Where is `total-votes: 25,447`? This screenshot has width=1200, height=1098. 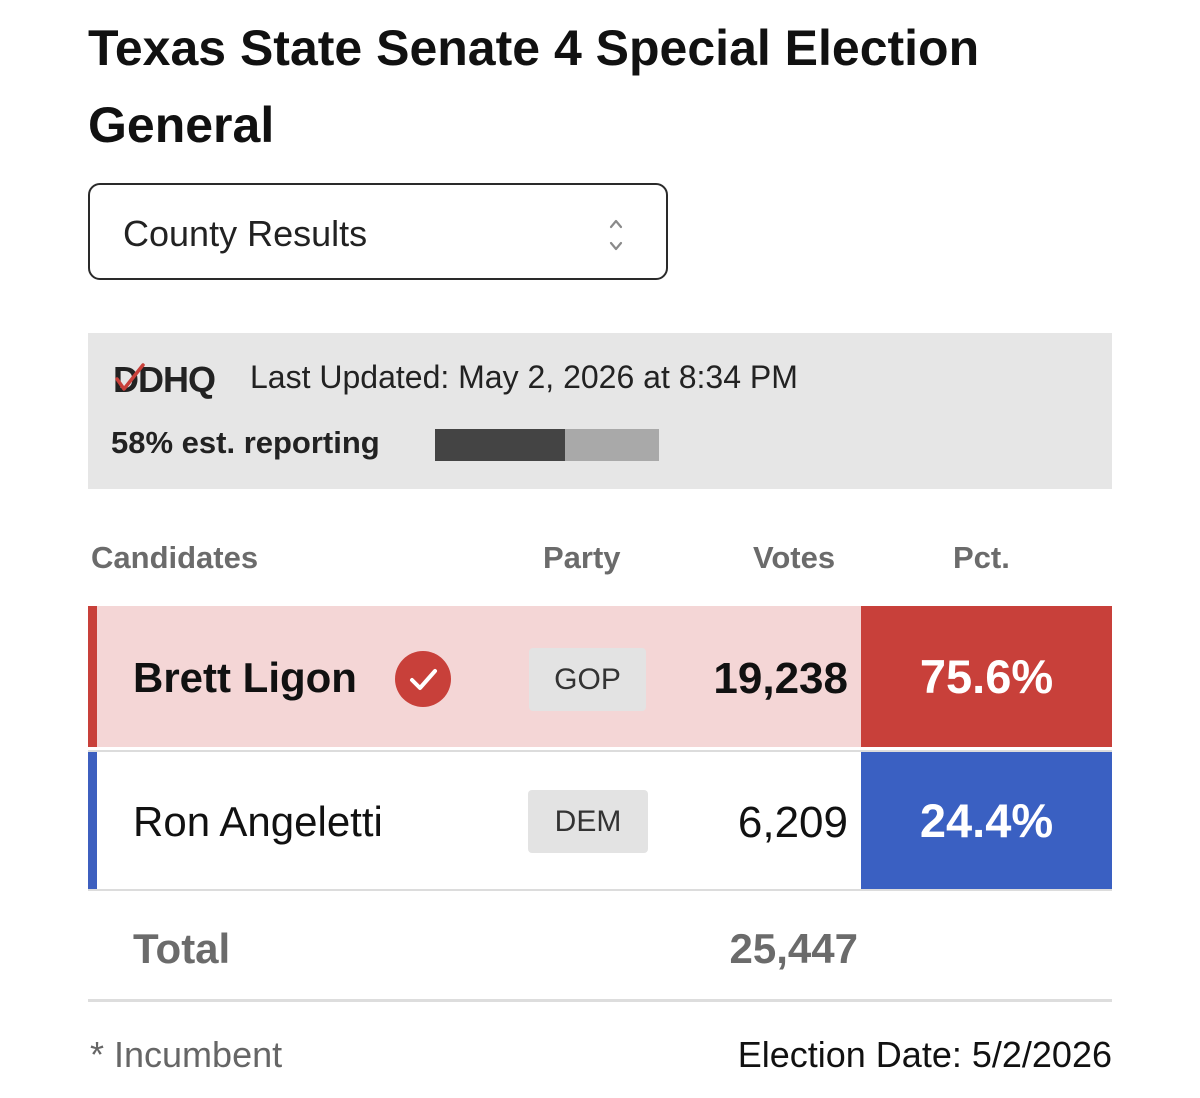
total-votes: 25,447 is located at coordinates (793, 948).